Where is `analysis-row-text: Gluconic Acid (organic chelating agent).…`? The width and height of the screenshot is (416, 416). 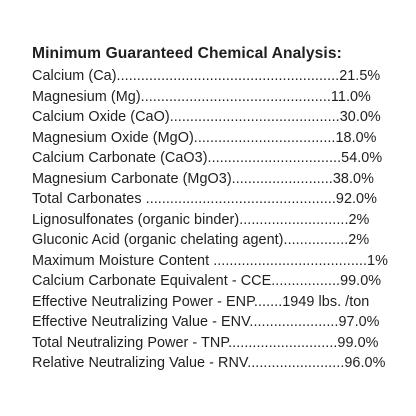 analysis-row-text: Gluconic Acid (organic chelating agent).… is located at coordinates (201, 240).